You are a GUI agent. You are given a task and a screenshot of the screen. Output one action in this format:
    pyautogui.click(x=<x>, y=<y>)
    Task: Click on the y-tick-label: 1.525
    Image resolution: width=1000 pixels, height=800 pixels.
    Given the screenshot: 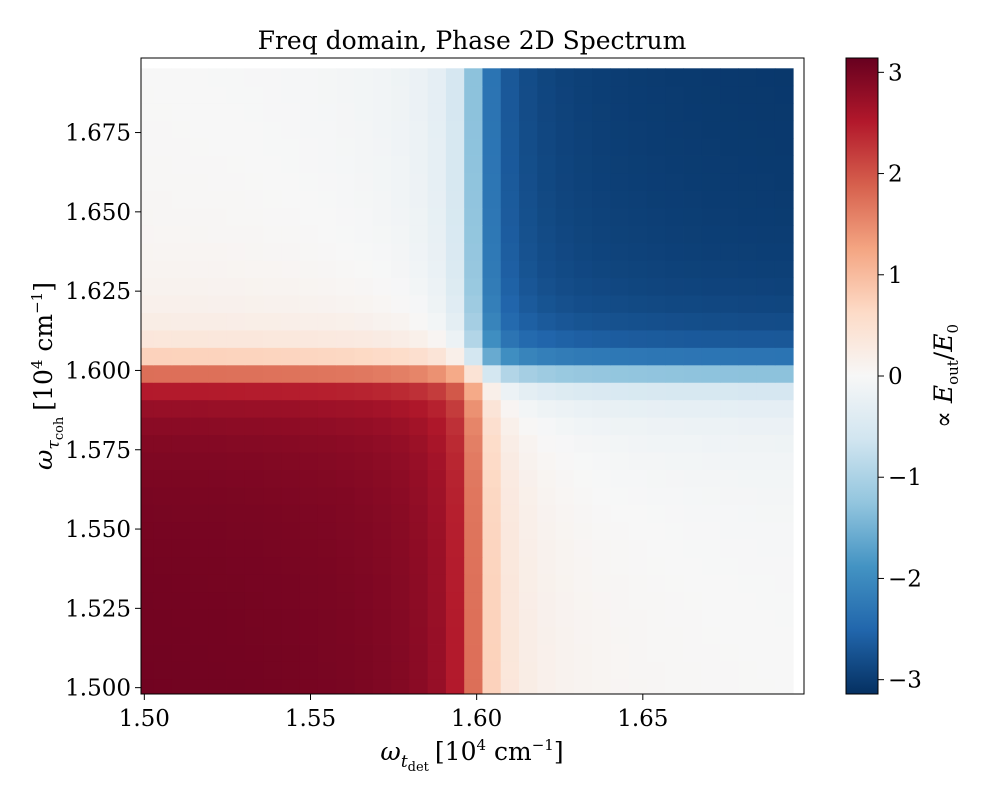 What is the action you would take?
    pyautogui.click(x=98, y=609)
    